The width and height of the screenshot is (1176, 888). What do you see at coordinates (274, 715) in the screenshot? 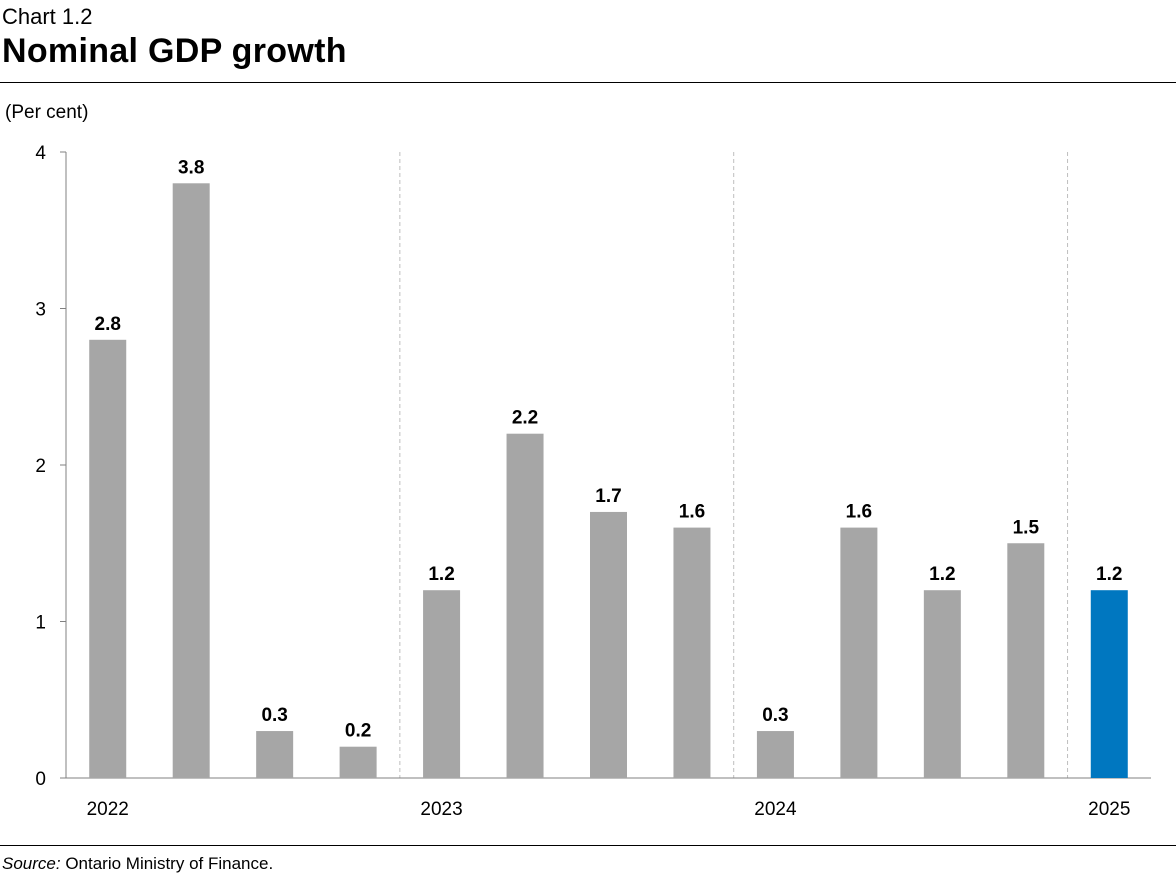
I see `data-label-2022Q3: 0.3` at bounding box center [274, 715].